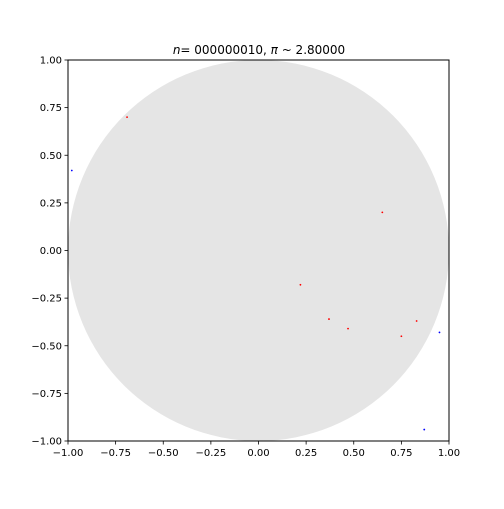  I want to click on title-pi-value: ~ 2.80000, so click(311, 50).